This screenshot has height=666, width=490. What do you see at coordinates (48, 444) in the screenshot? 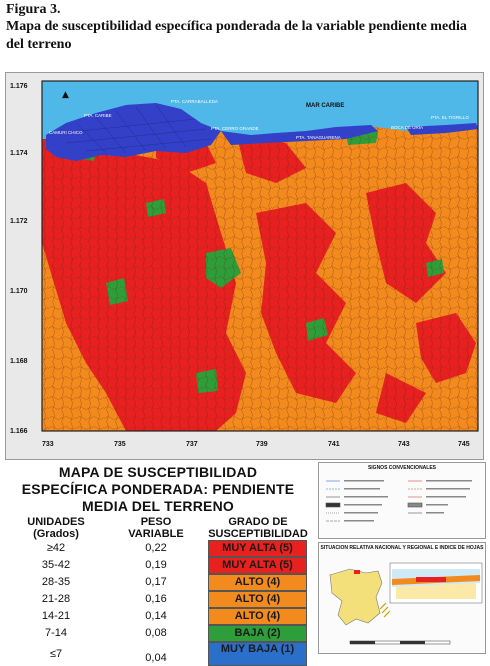
I see `x-tick: 733` at bounding box center [48, 444].